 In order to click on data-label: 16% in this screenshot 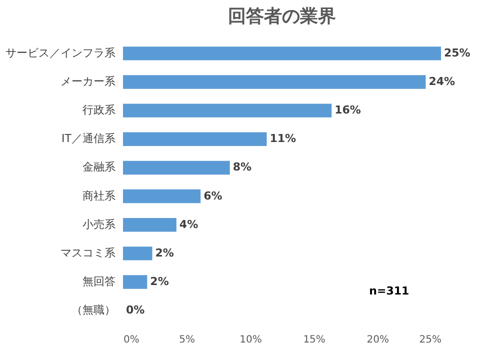, I will do `click(347, 110)`.